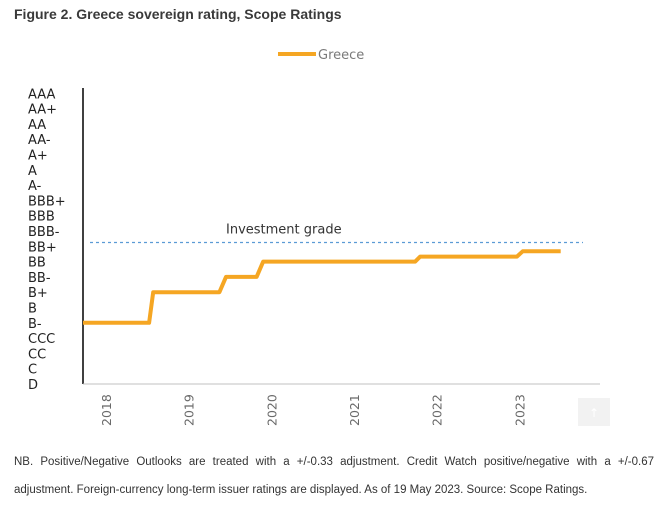 This screenshot has width=668, height=507. Describe the element at coordinates (39, 140) in the screenshot. I see `y-tick-label: AA-` at that location.